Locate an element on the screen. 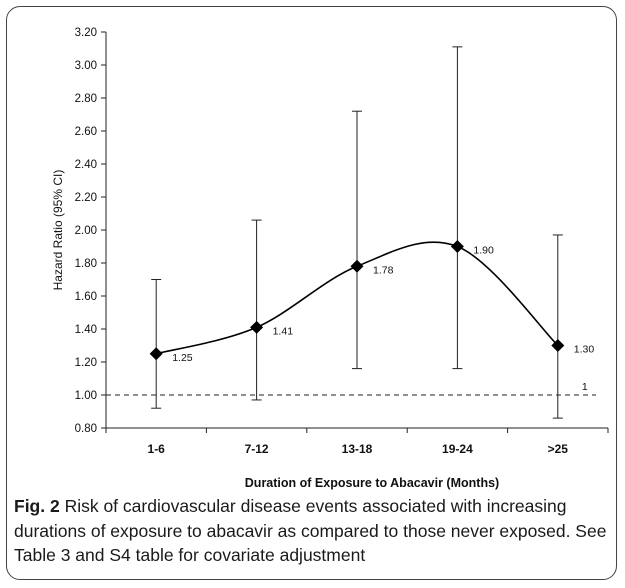 Image resolution: width=625 pixels, height=588 pixels. x-ticks: 1-6 7-12 13-18 19-24 >25 is located at coordinates (357, 442).